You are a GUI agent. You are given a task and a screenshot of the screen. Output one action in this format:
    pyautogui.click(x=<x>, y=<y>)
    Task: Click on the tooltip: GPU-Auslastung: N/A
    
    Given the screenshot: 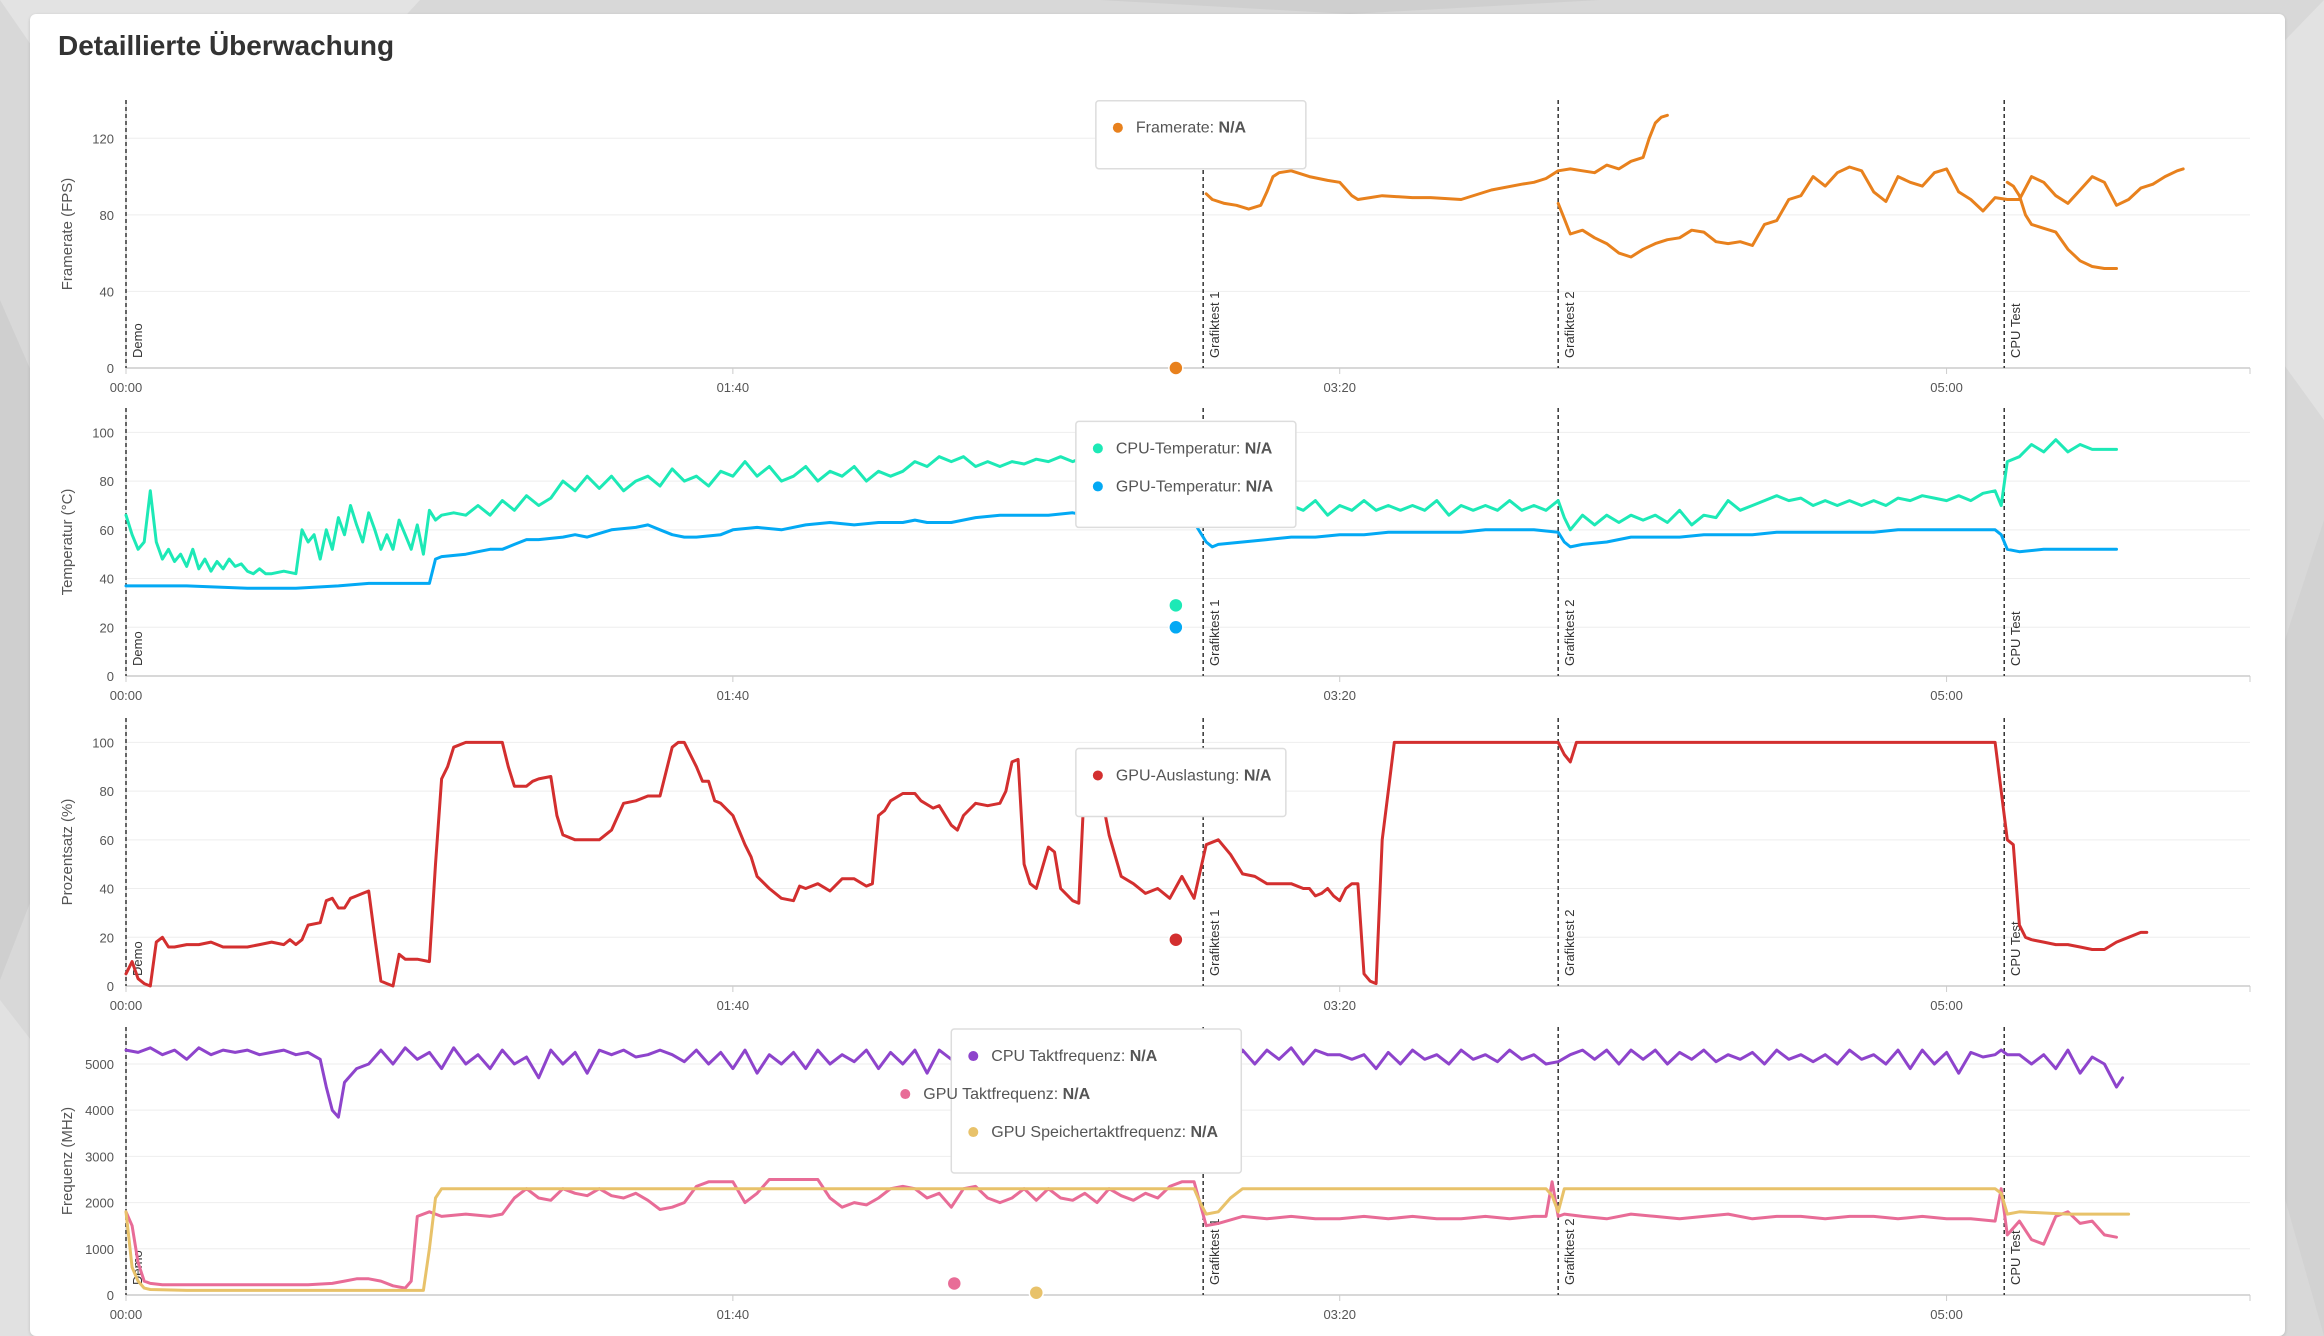 What is the action you would take?
    pyautogui.click(x=1181, y=782)
    